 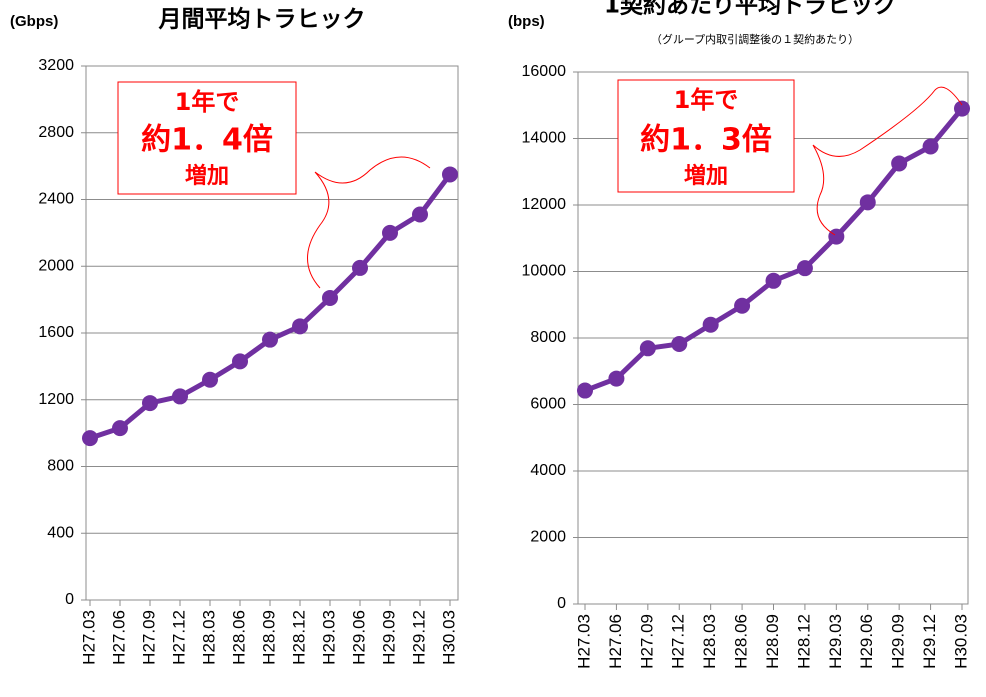 I want to click on y-tick-label: 1200, so click(x=56, y=399).